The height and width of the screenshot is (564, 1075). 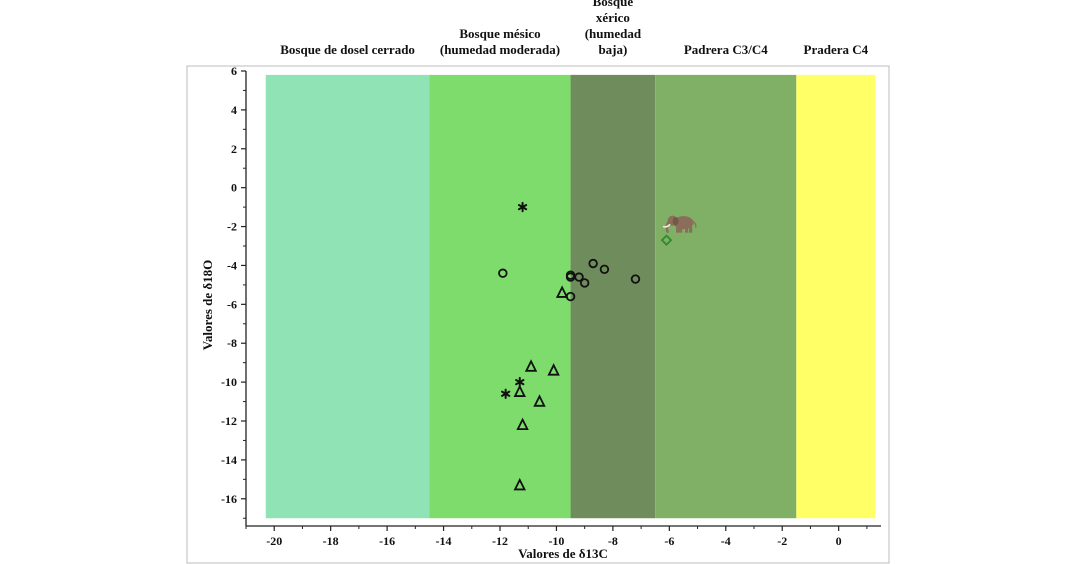 What do you see at coordinates (563, 553) in the screenshot?
I see `x-axis-title: Valores de δ13C` at bounding box center [563, 553].